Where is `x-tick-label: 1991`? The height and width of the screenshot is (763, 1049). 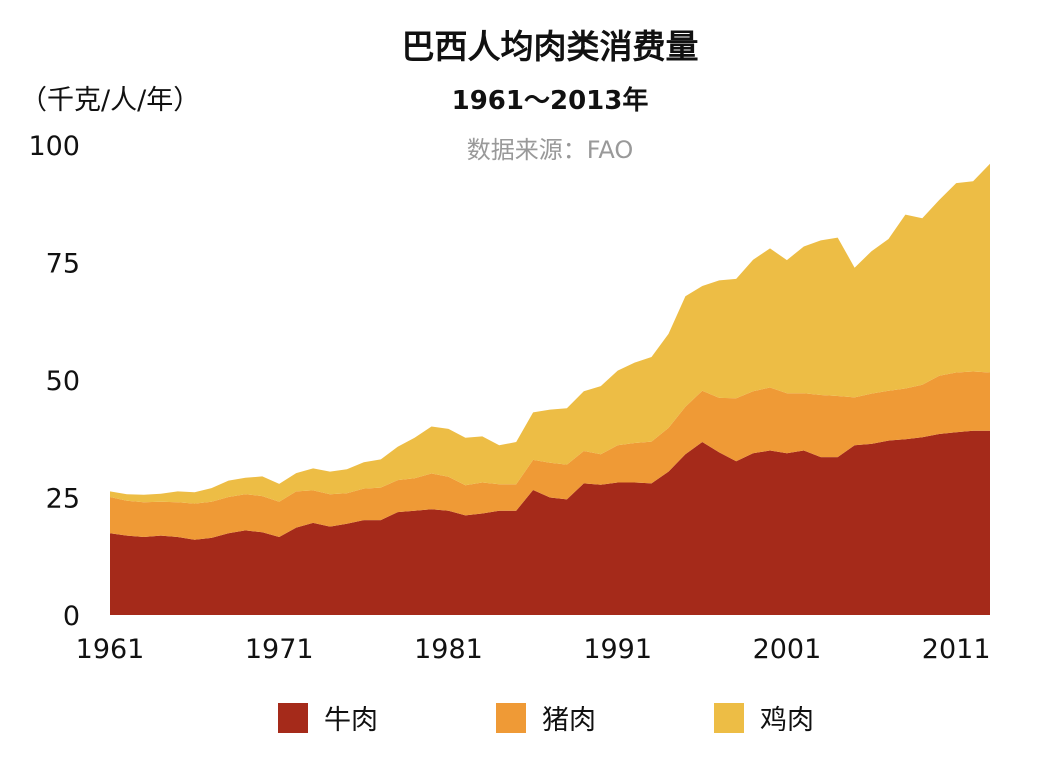
x-tick-label: 1991 is located at coordinates (617, 649).